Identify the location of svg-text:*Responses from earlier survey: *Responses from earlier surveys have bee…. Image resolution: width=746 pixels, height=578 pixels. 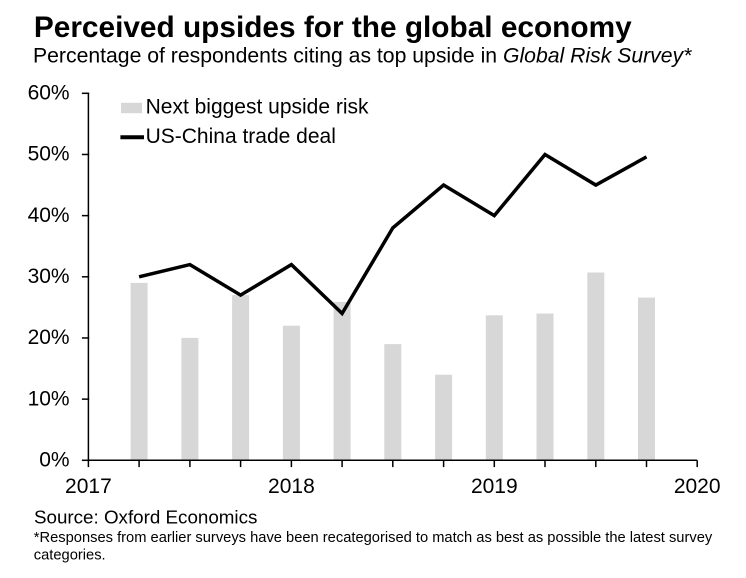
(373, 538).